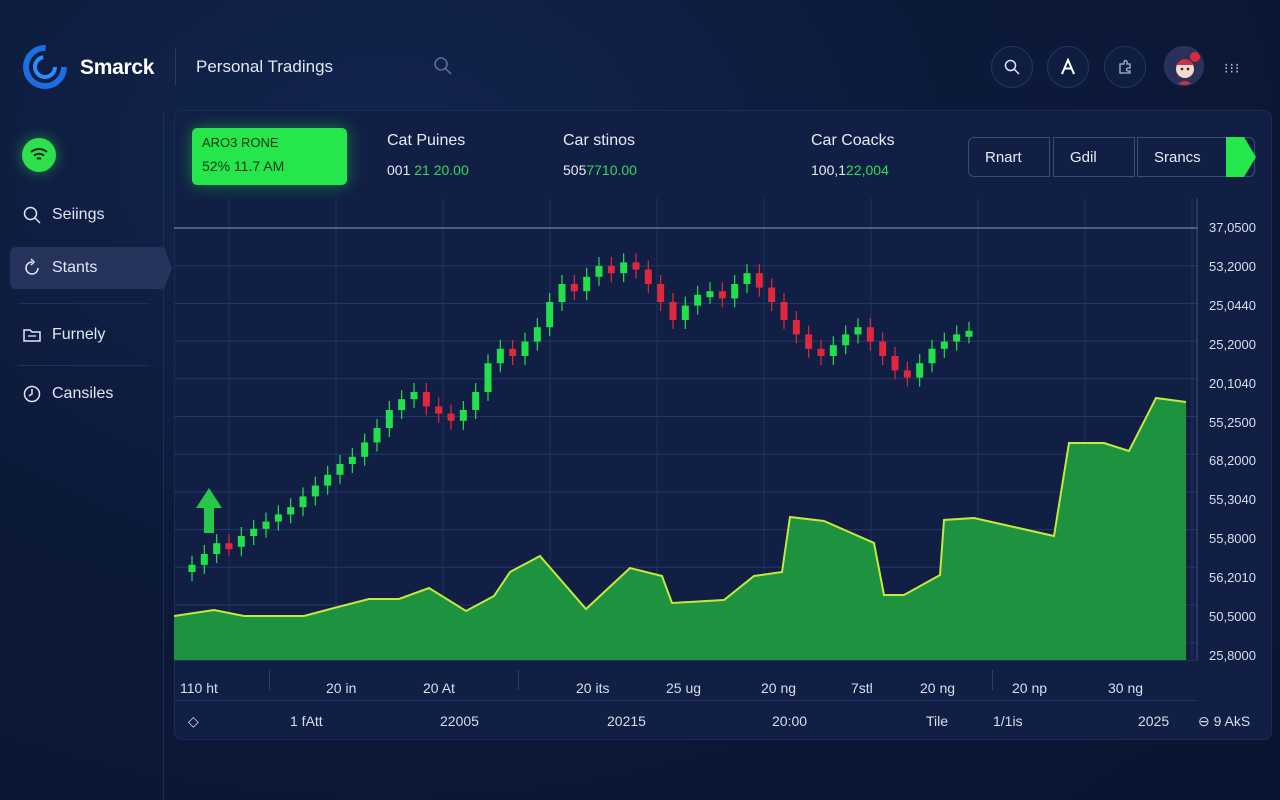 The height and width of the screenshot is (800, 1280). I want to click on more-menu-icon: ⁝⁝⁝, so click(1232, 68).